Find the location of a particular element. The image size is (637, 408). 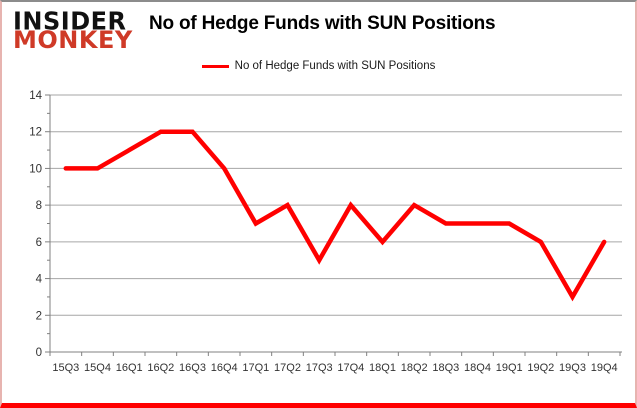

chart-legend: No of Hedge Funds with SUN Positions is located at coordinates (318, 66).